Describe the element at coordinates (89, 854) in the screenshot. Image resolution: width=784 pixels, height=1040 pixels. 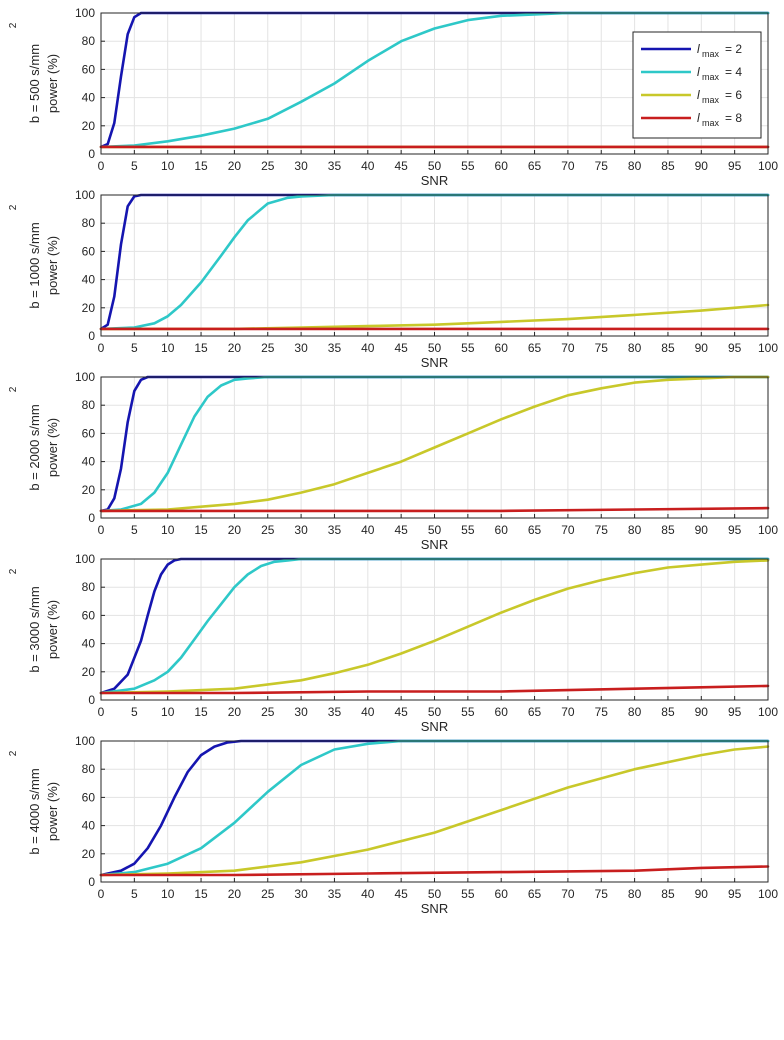
I see `y-tick-label: 20` at that location.